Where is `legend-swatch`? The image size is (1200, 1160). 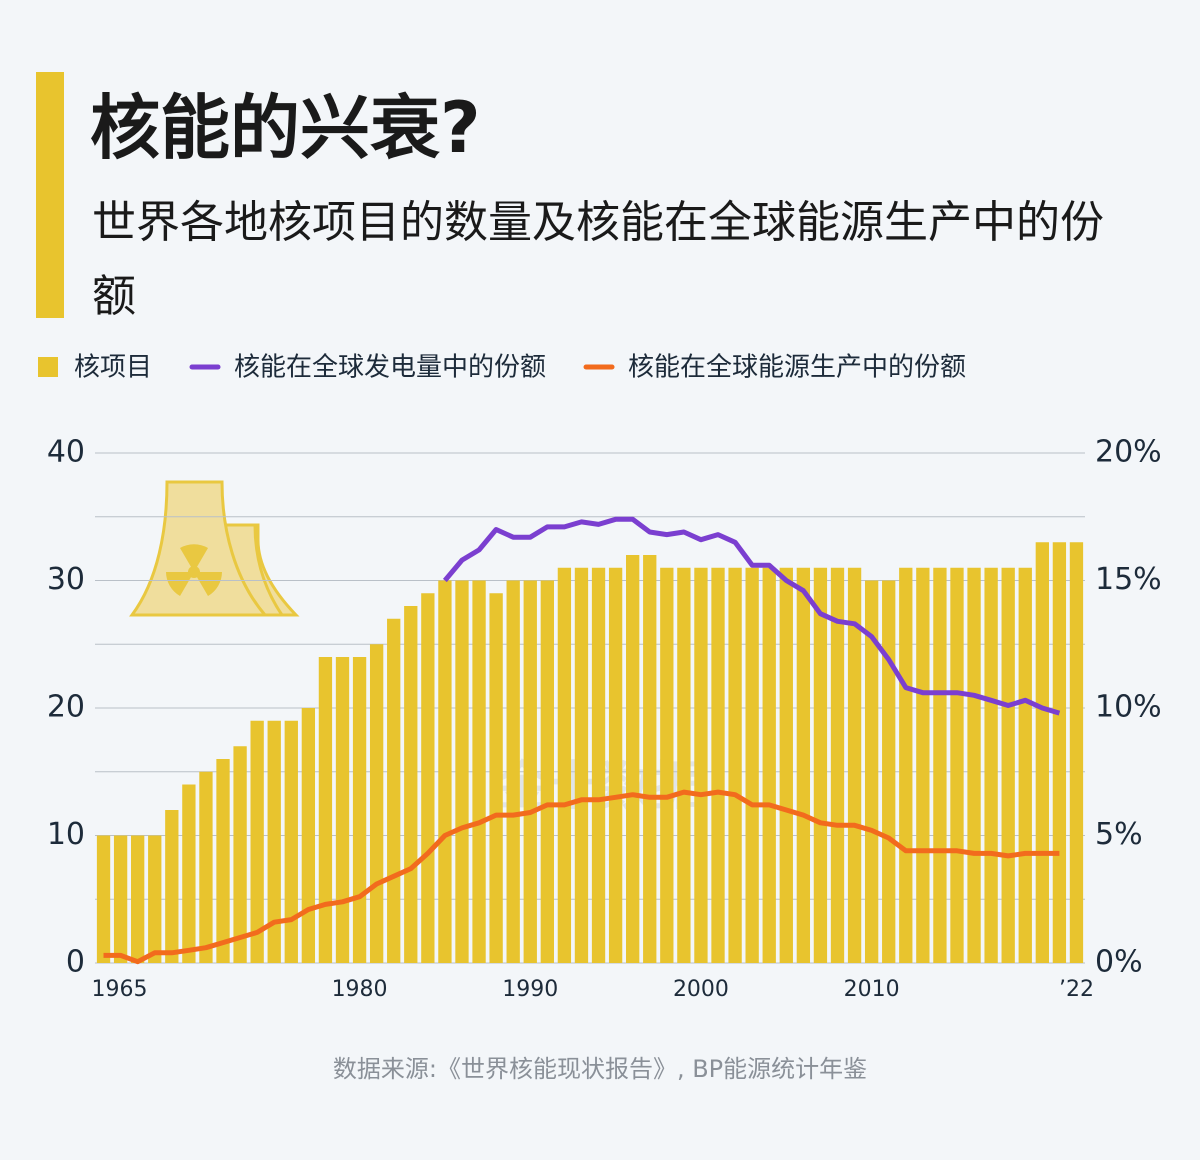
legend-swatch is located at coordinates (48, 367).